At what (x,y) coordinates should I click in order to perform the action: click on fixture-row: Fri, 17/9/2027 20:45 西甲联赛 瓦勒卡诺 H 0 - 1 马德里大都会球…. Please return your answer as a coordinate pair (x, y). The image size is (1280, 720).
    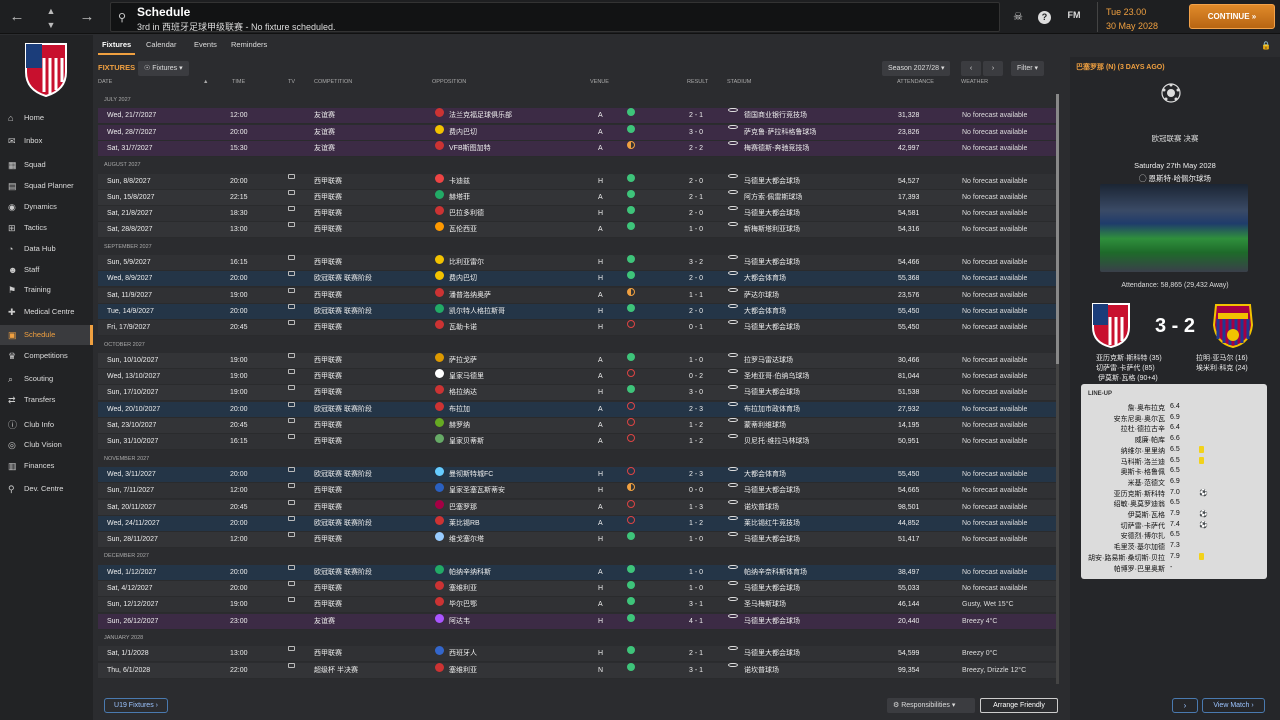
    Looking at the image, I should click on (577, 328).